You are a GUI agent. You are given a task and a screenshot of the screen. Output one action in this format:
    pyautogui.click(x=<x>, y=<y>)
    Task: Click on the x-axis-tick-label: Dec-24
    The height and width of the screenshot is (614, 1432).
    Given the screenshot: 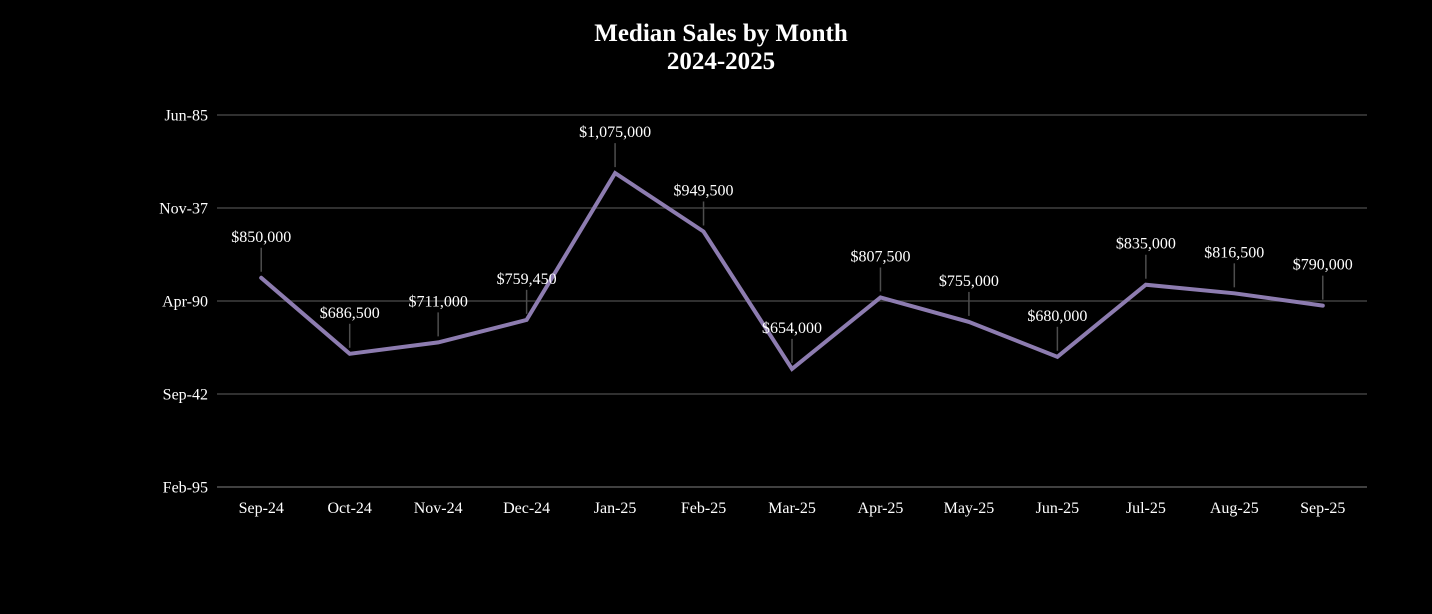 What is the action you would take?
    pyautogui.click(x=526, y=508)
    